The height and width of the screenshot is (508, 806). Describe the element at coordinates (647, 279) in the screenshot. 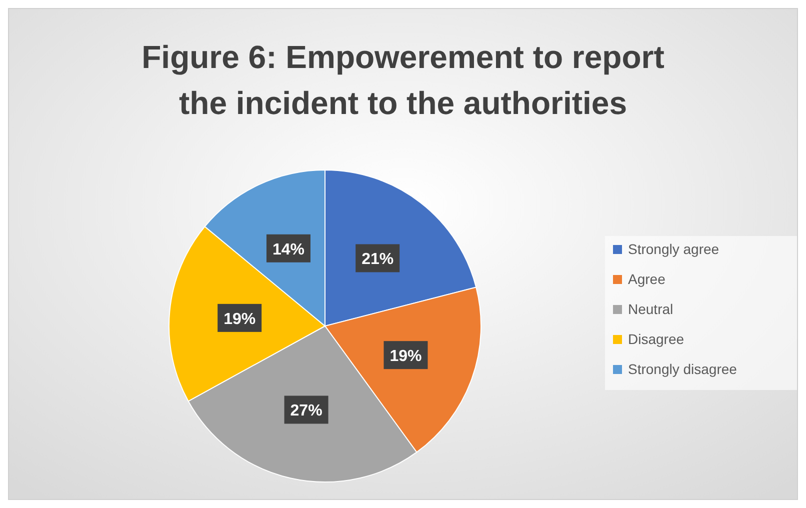

I see `legend-label: Agree` at that location.